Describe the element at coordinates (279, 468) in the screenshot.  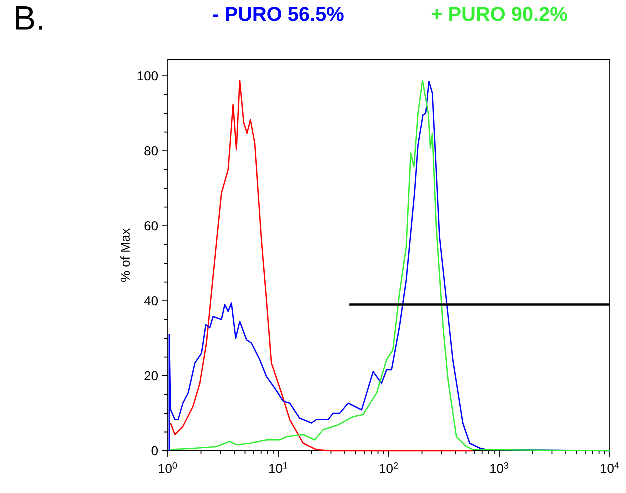
I see `x-tick-label: 10$^{1}$` at that location.